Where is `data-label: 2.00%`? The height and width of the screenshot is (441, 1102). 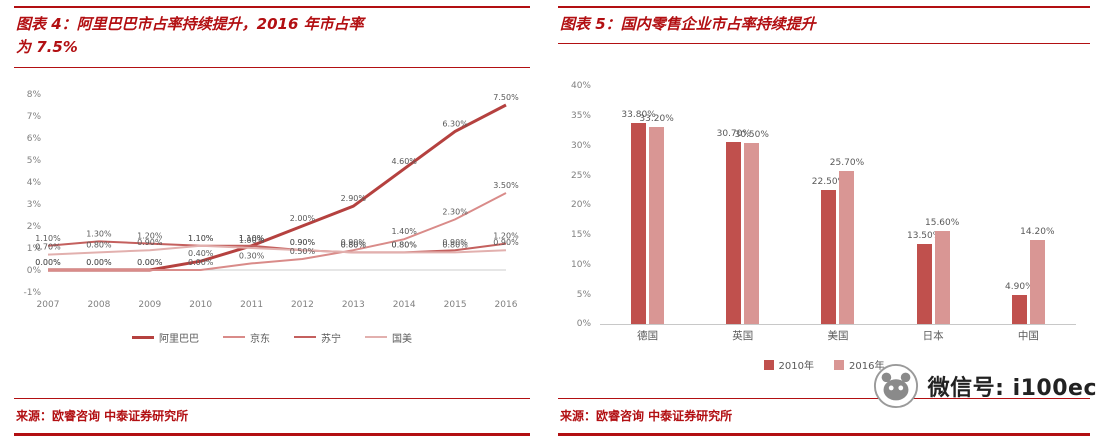 data-label: 2.00% is located at coordinates (303, 218).